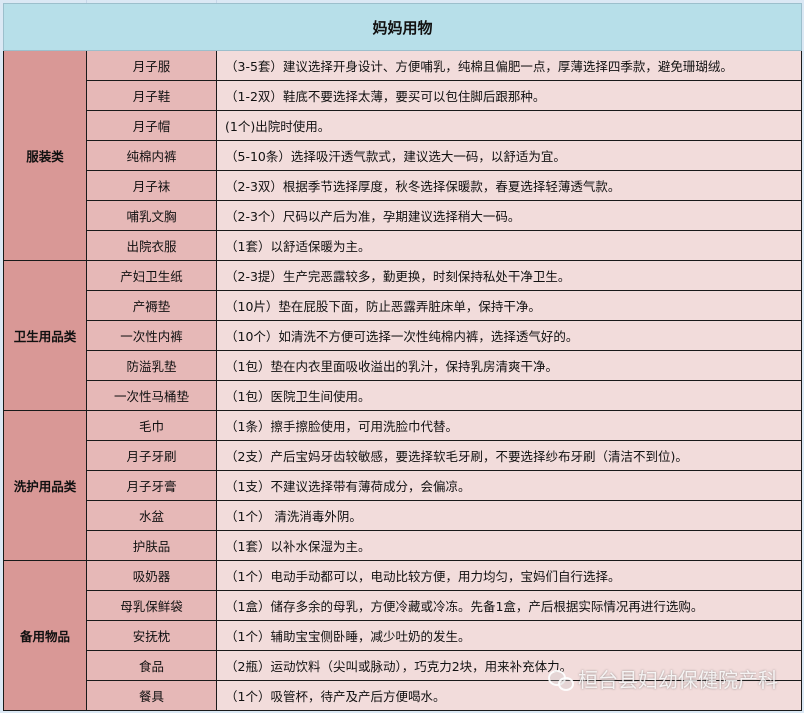 The width and height of the screenshot is (804, 713). I want to click on item-name-cell: 哺乳文胸, so click(151, 215).